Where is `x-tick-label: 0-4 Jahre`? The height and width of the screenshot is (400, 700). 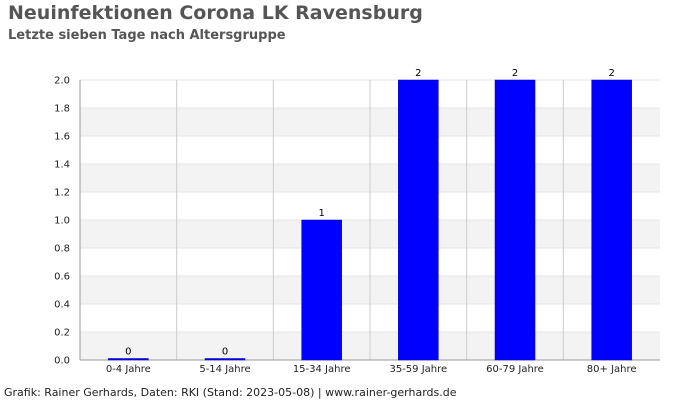 x-tick-label: 0-4 Jahre is located at coordinates (128, 369).